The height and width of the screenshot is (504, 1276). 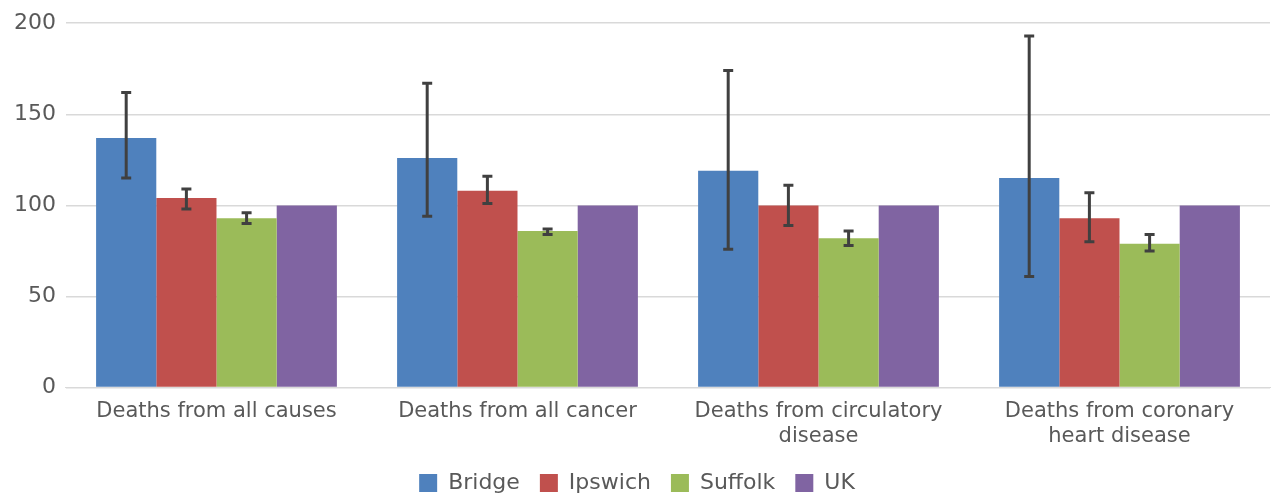 What do you see at coordinates (484, 481) in the screenshot?
I see `legend-label: Bridge` at bounding box center [484, 481].